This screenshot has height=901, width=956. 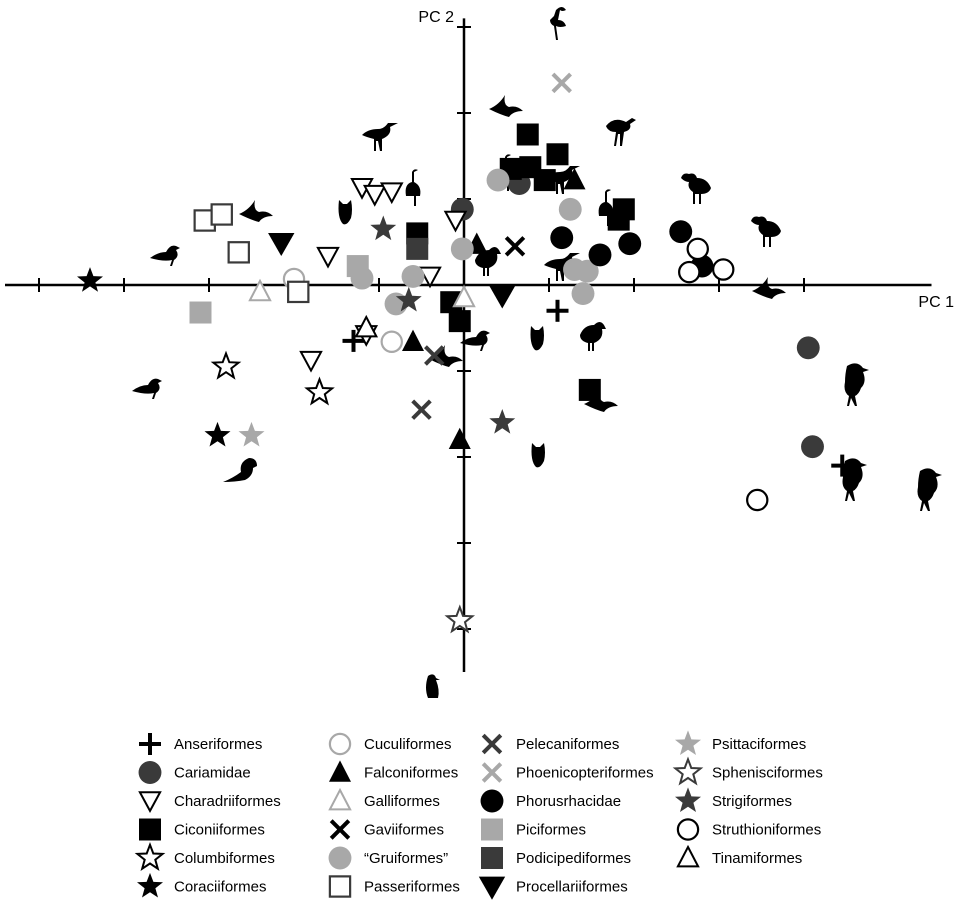 What do you see at coordinates (417, 248) in the screenshot?
I see `point-podicipediformes` at bounding box center [417, 248].